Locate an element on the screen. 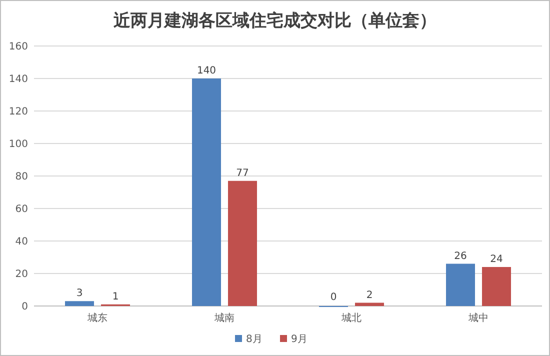 Image resolution: width=550 pixels, height=356 pixels. data-label: 1 is located at coordinates (115, 296).